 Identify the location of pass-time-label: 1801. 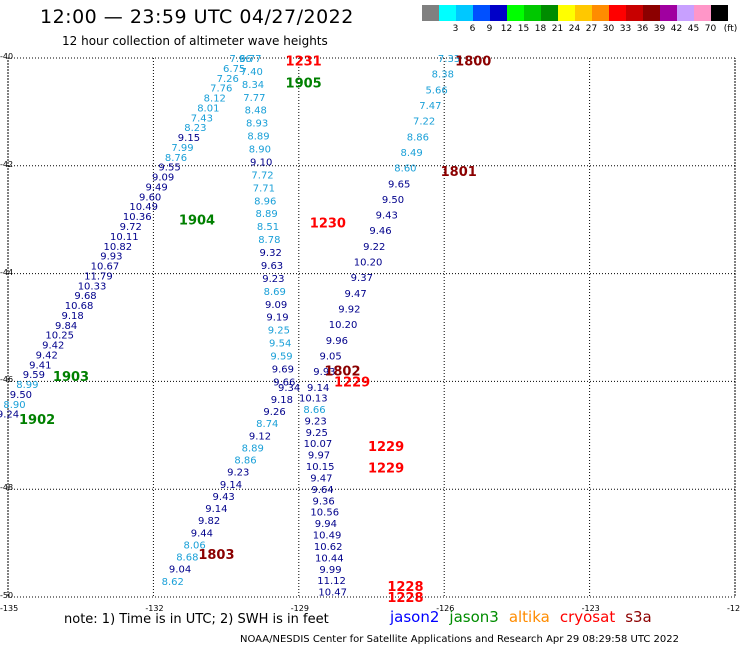
(459, 172).